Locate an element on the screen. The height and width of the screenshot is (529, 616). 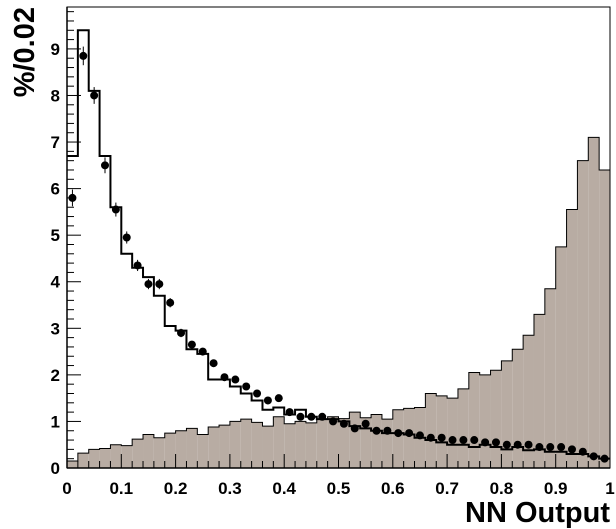
x-tick-label: 0.7 is located at coordinates (447, 488).